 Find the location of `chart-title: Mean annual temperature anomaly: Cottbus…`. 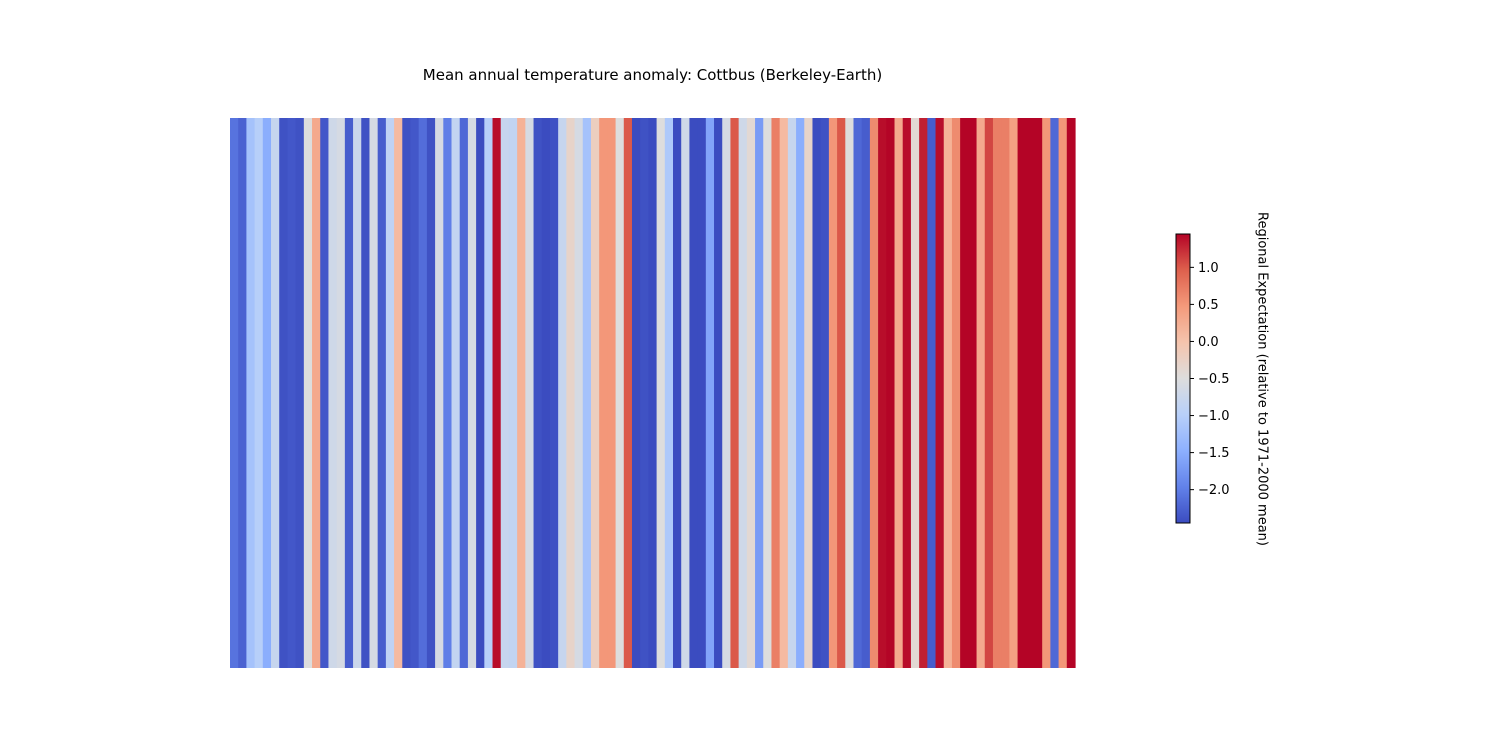

chart-title: Mean annual temperature anomaly: Cottbus… is located at coordinates (652, 75).